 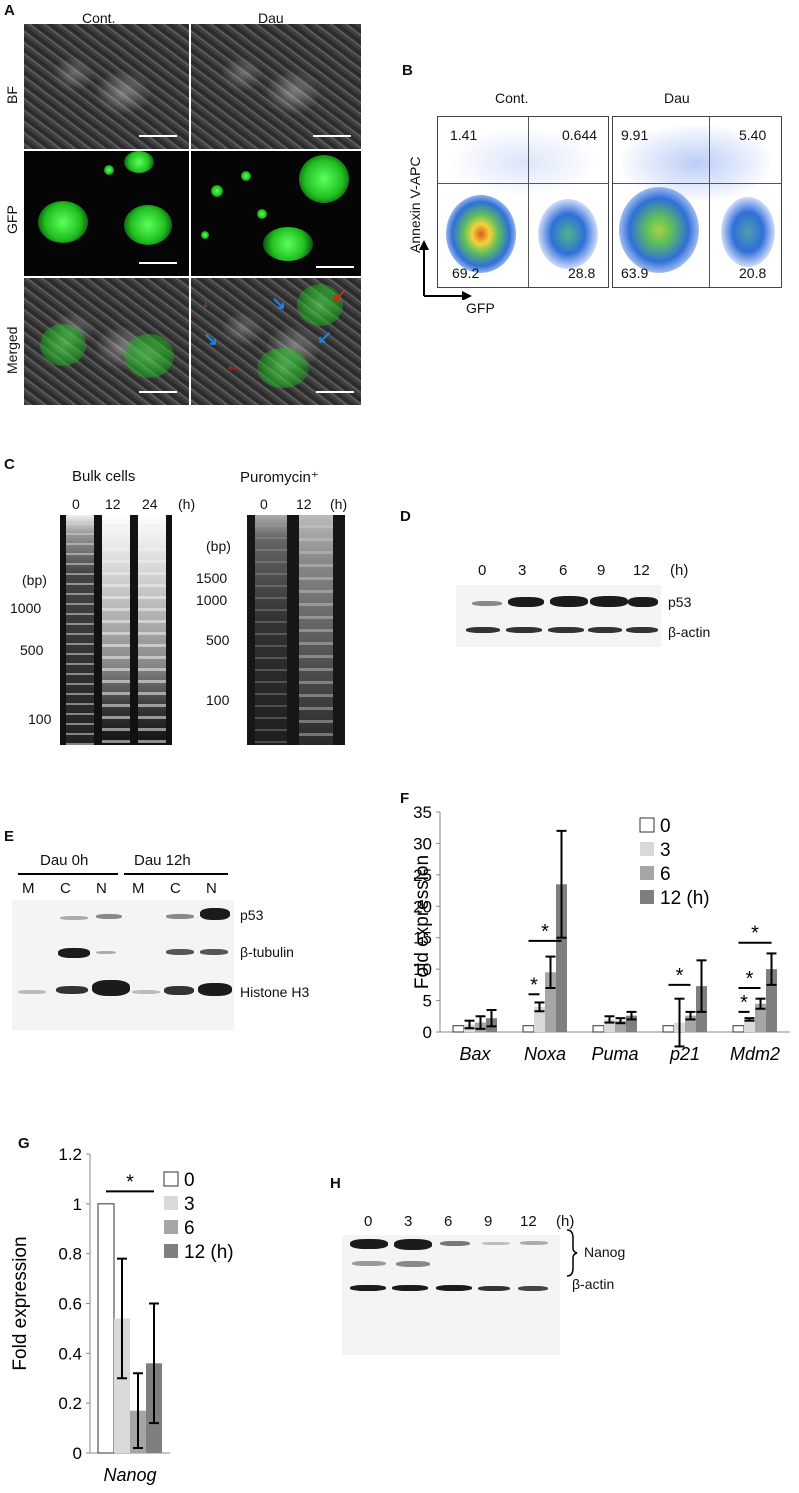 What do you see at coordinates (572, 1253) in the screenshot?
I see `bracket-icon` at bounding box center [572, 1253].